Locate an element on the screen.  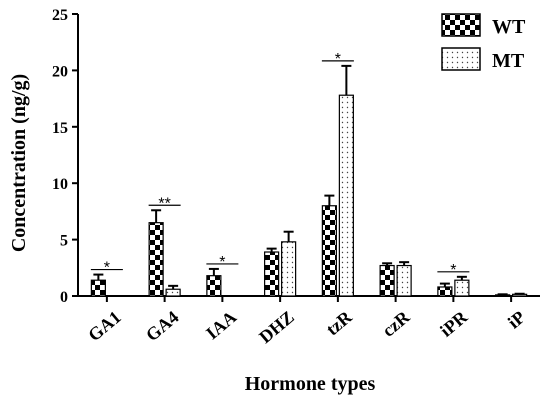
sig-label-ga1: * is located at coordinates (107, 268).